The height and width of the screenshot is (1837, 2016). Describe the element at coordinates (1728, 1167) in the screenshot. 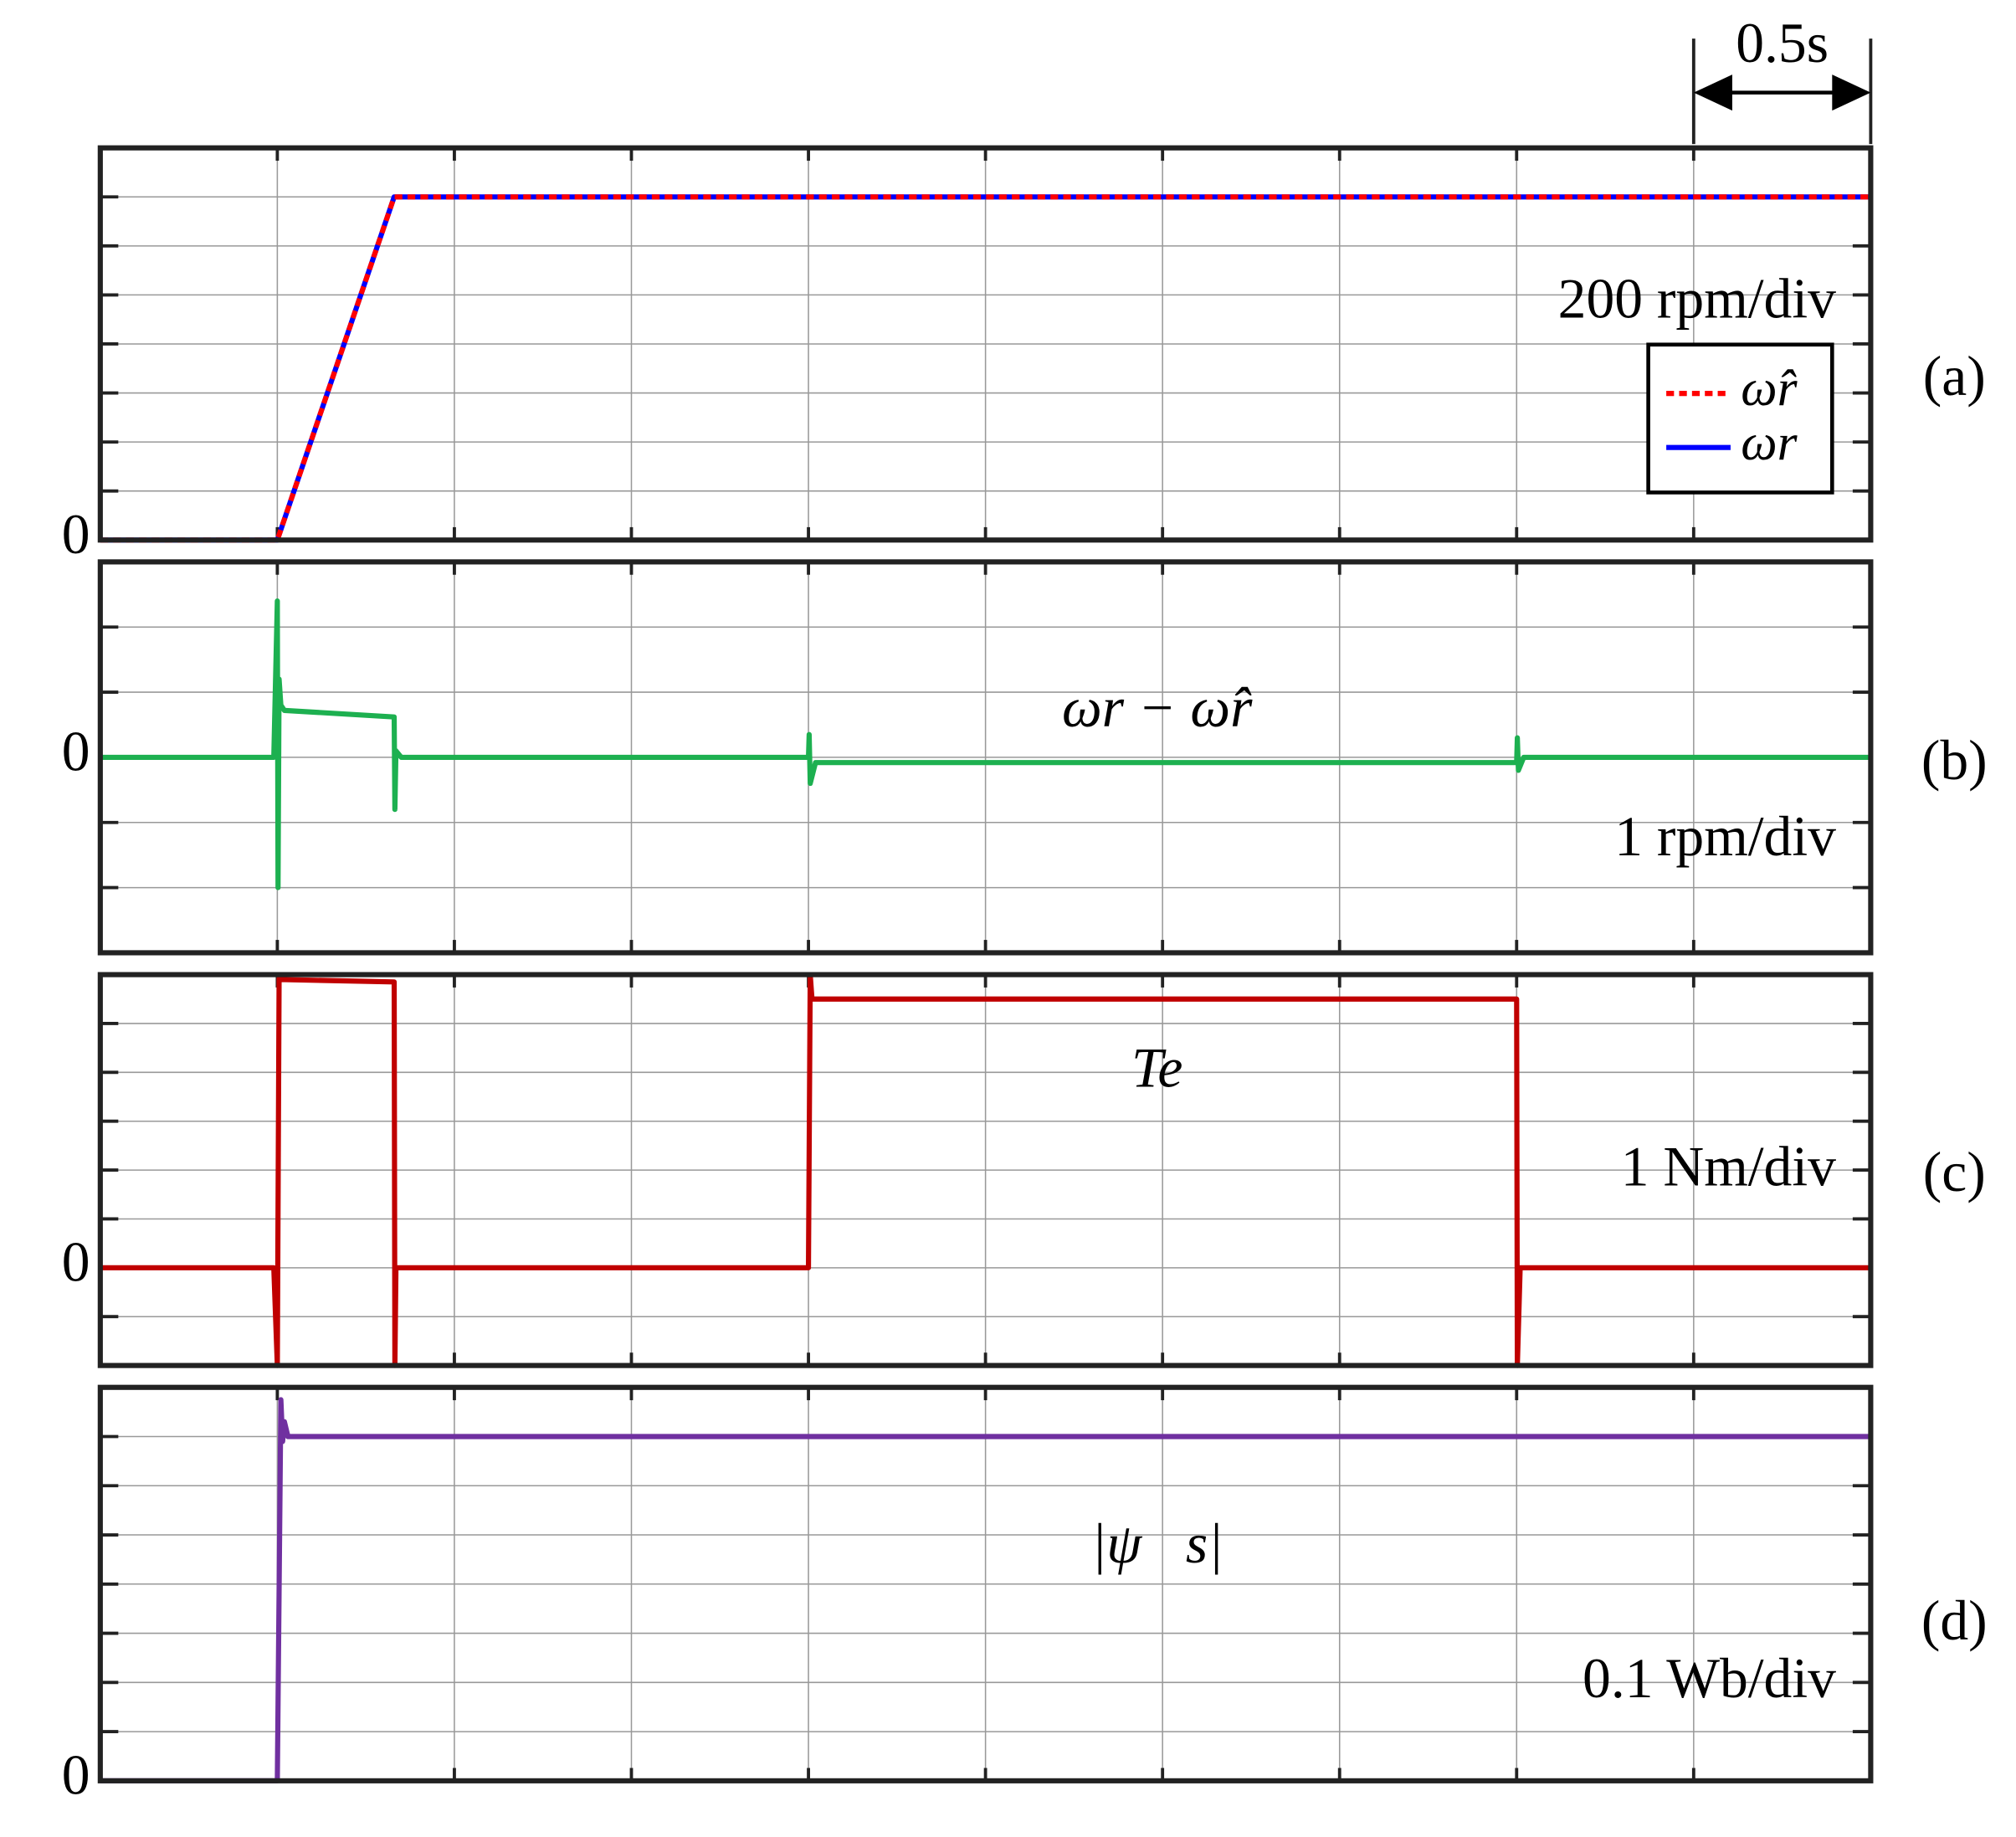

I see `unit-label: 1 Nm/div` at that location.